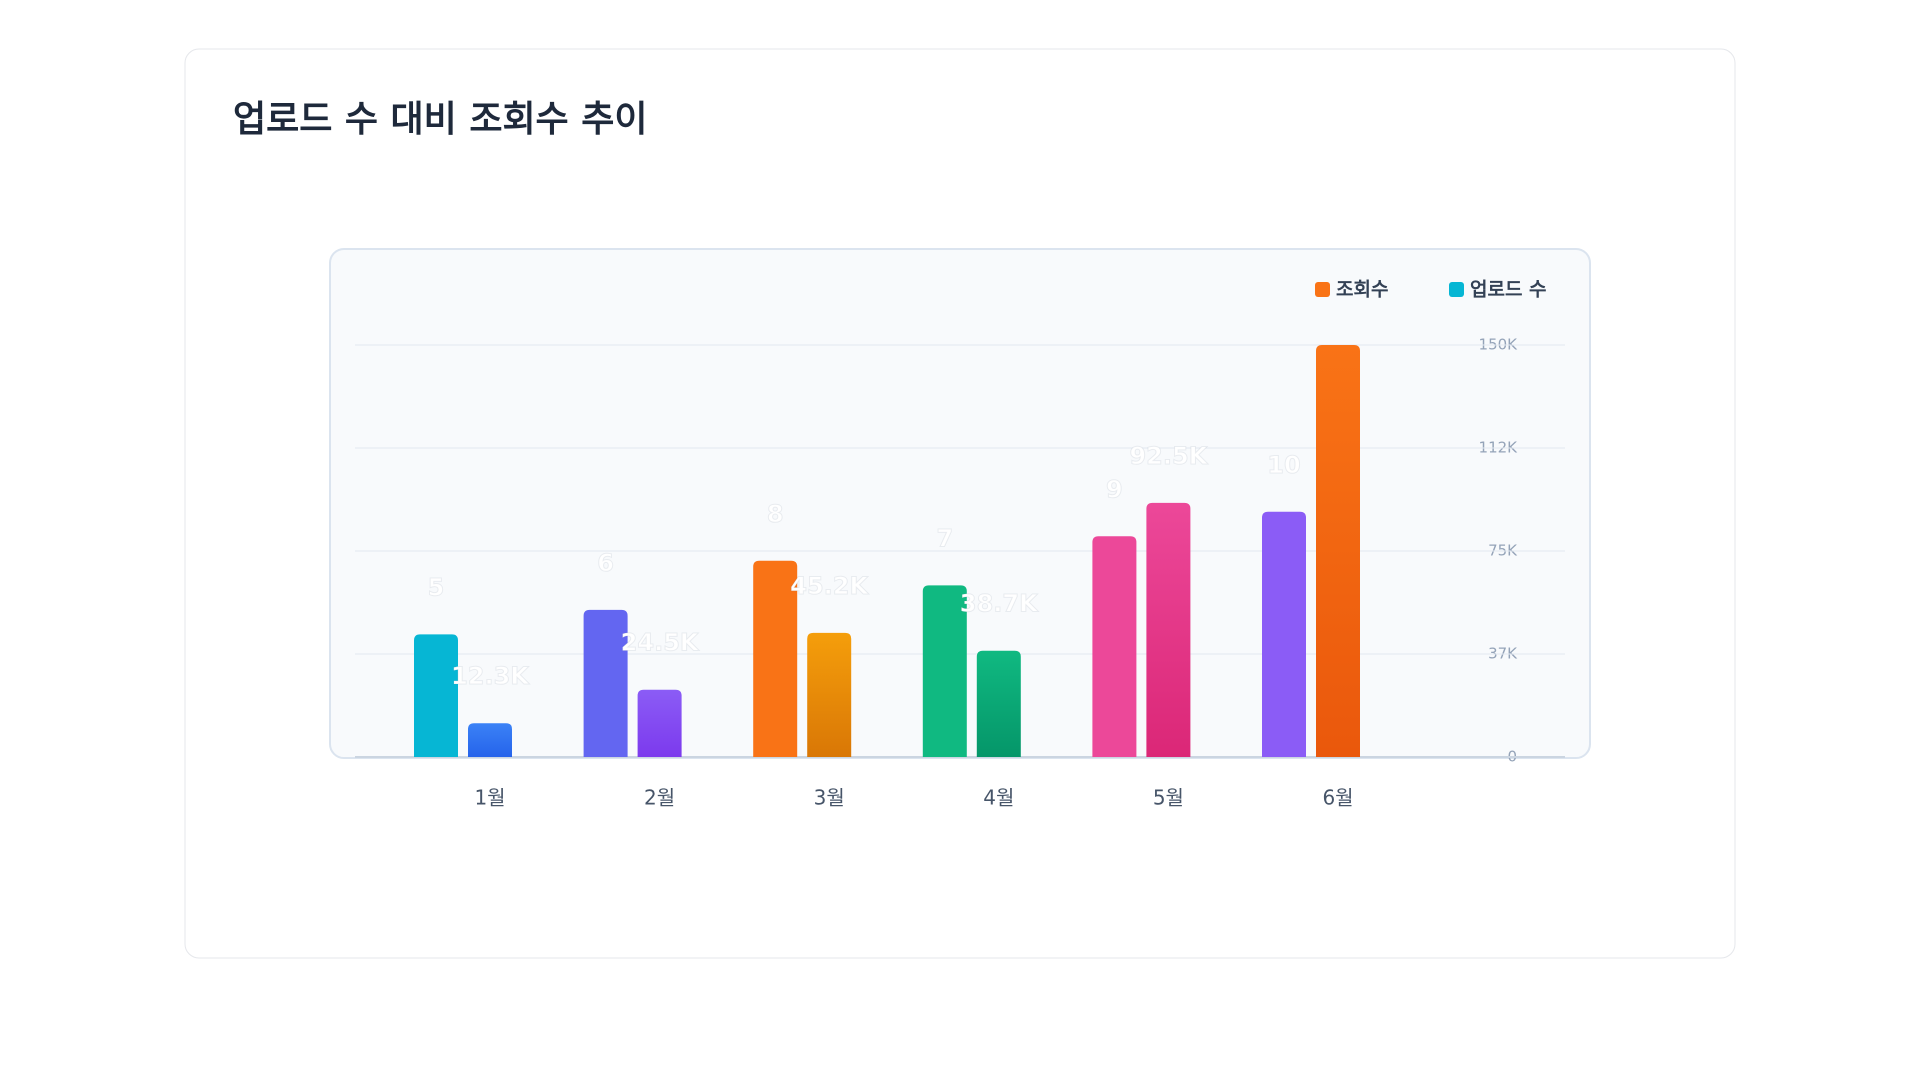  Describe the element at coordinates (1114, 489) in the screenshot. I see `data-label: 9` at that location.